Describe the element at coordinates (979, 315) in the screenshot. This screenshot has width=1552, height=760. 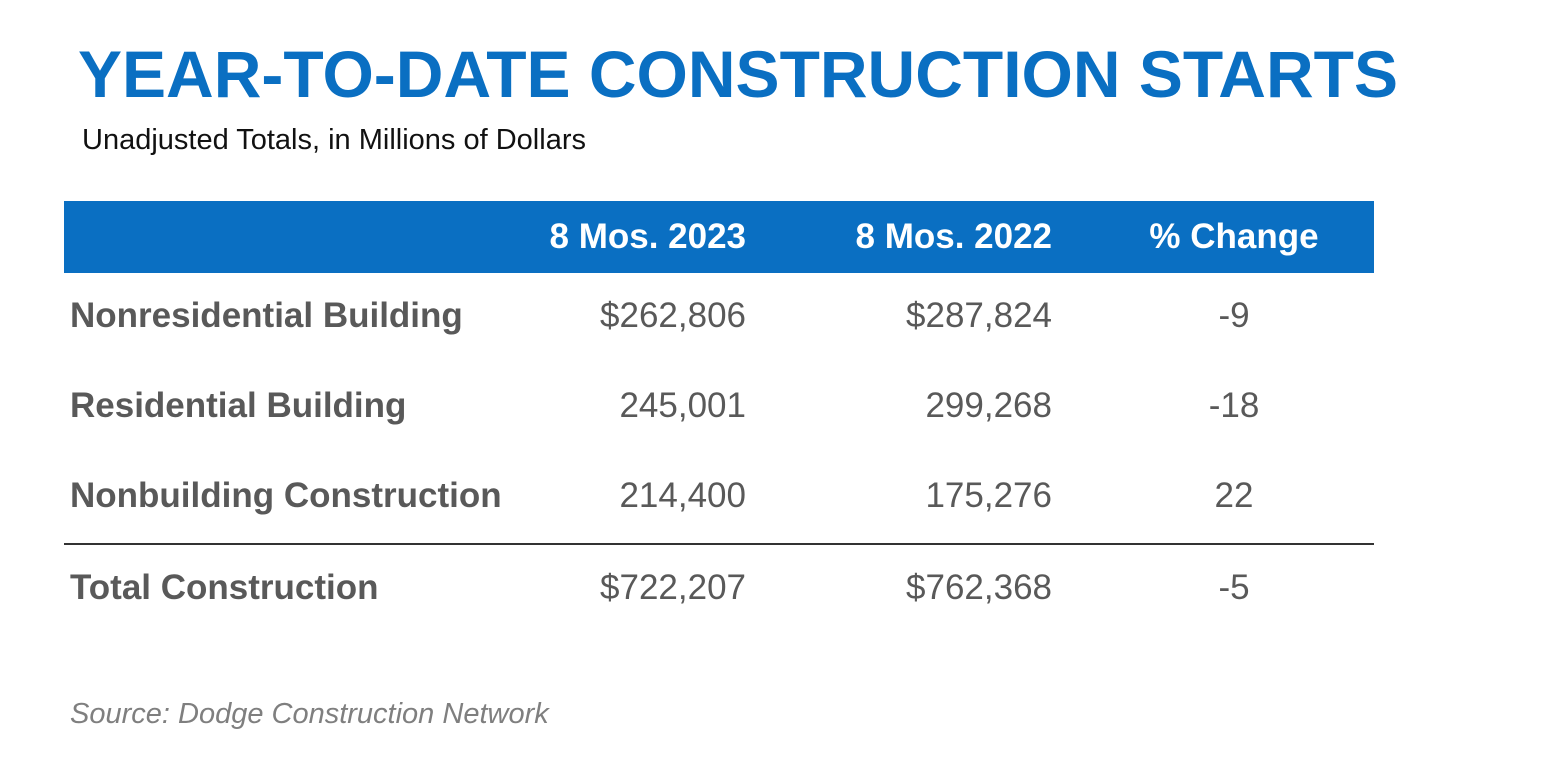
I see `value-2022: $287,824` at that location.